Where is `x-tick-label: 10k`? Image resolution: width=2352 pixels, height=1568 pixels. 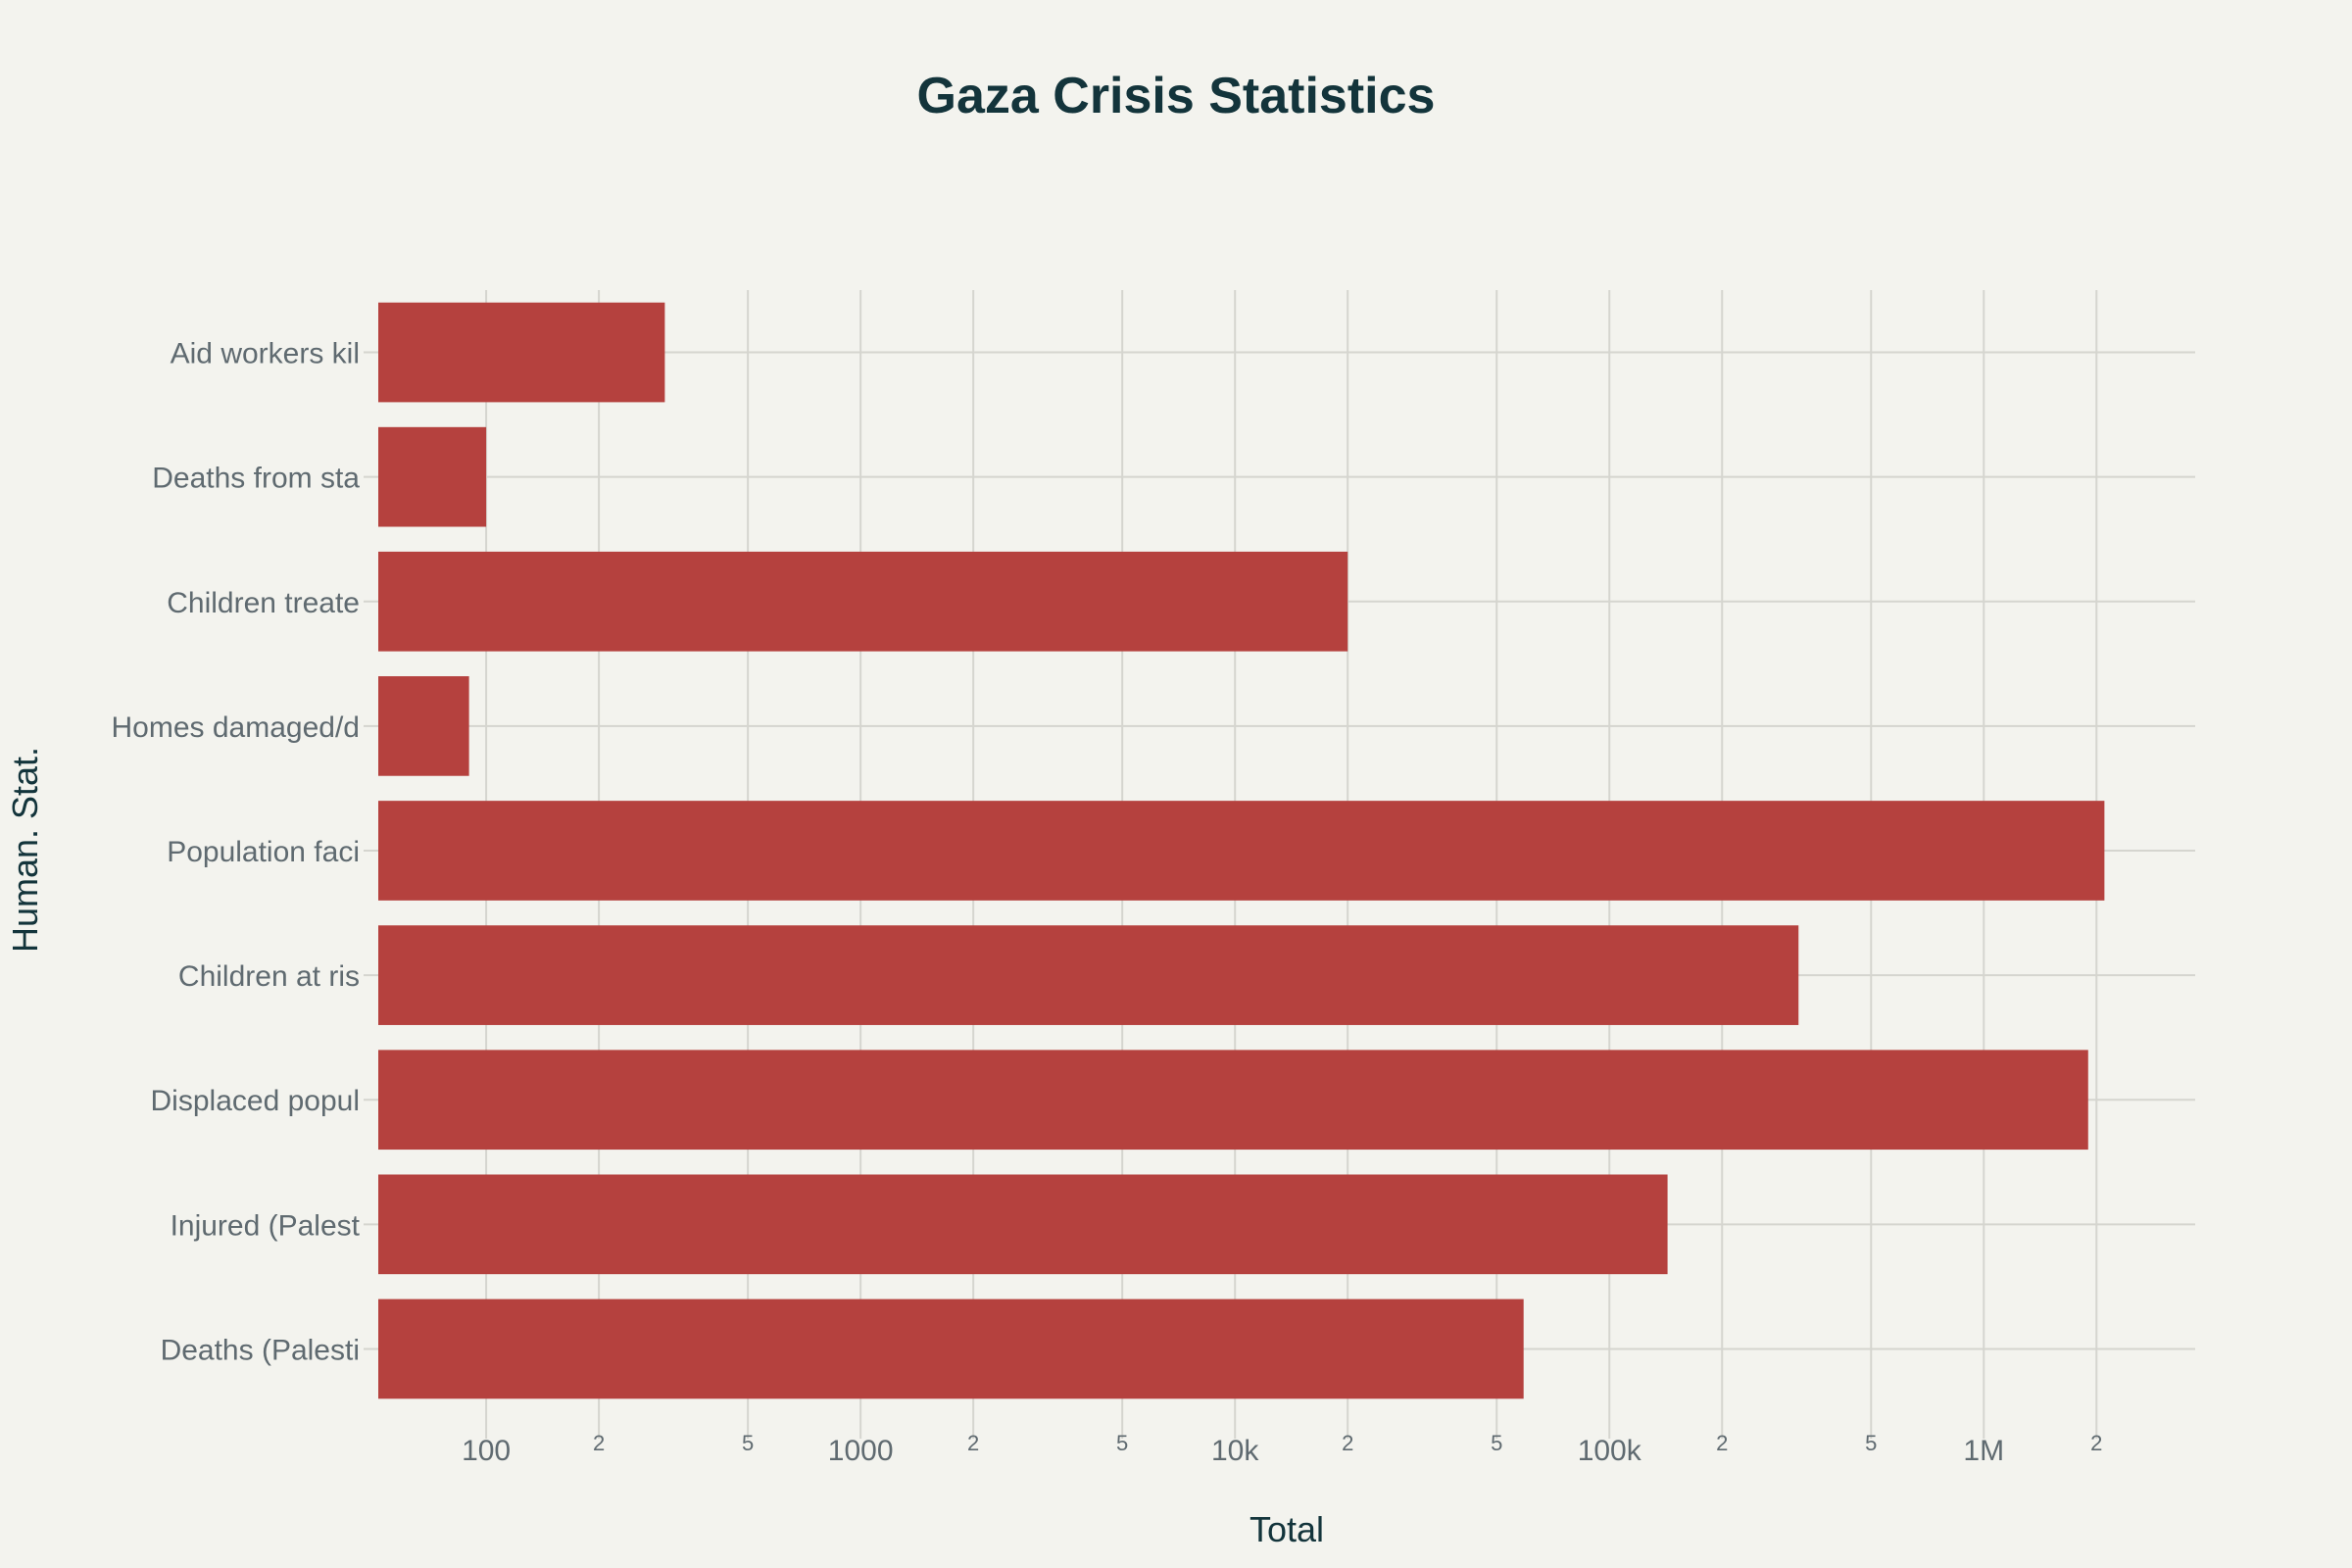 x-tick-label: 10k is located at coordinates (1235, 1451).